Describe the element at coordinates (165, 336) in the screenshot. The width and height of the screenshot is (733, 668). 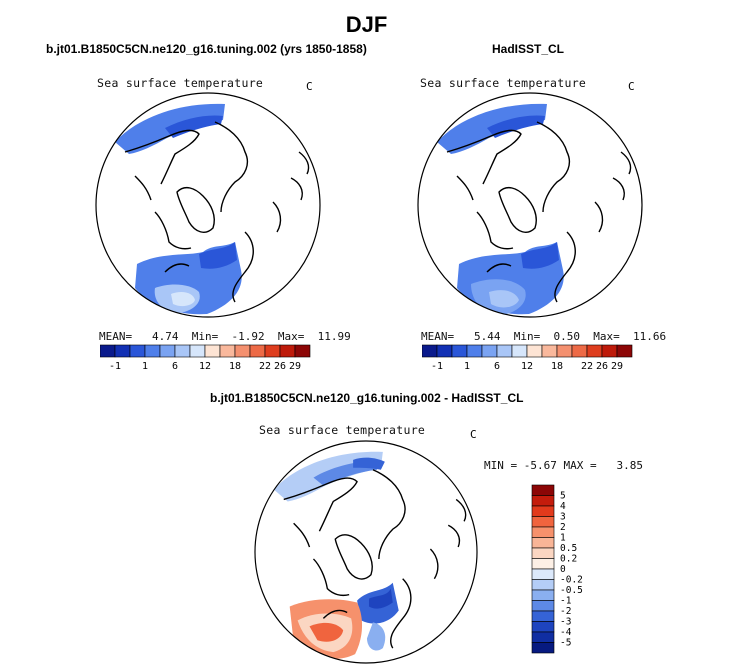
I see `panel-1-mean-value: 4.74` at that location.